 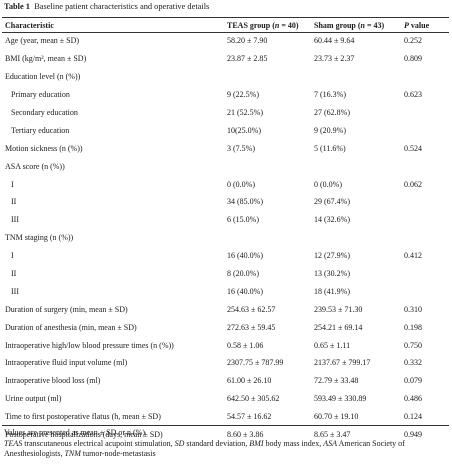 What do you see at coordinates (338, 327) in the screenshot?
I see `sham-value-cell: 254.21 ± 69.14` at bounding box center [338, 327].